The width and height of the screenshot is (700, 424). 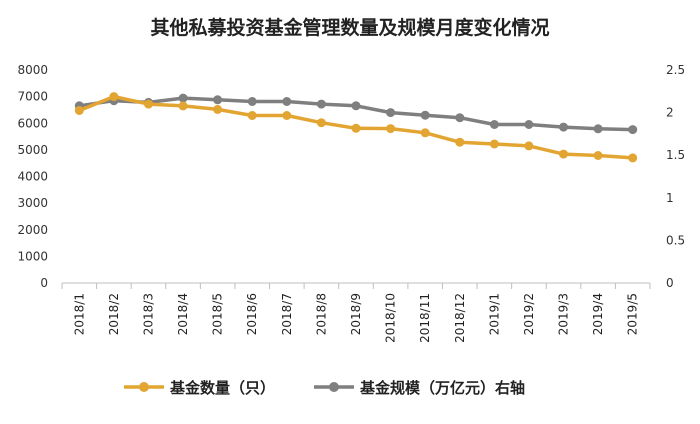 What do you see at coordinates (670, 113) in the screenshot?
I see `right-axis-tick-label: 2` at bounding box center [670, 113].